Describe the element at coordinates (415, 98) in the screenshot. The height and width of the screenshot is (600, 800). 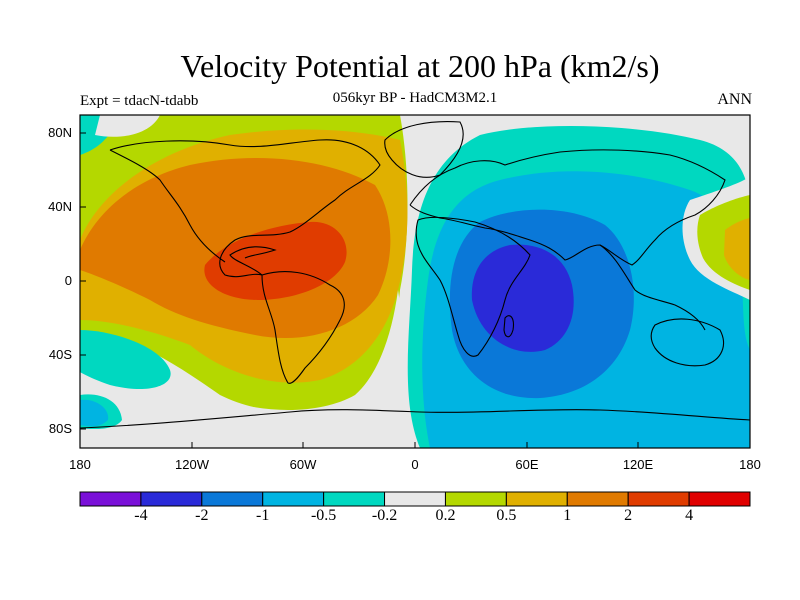
I see `plot-subtitle: 056kyr BP - HadCM3M2.1` at that location.